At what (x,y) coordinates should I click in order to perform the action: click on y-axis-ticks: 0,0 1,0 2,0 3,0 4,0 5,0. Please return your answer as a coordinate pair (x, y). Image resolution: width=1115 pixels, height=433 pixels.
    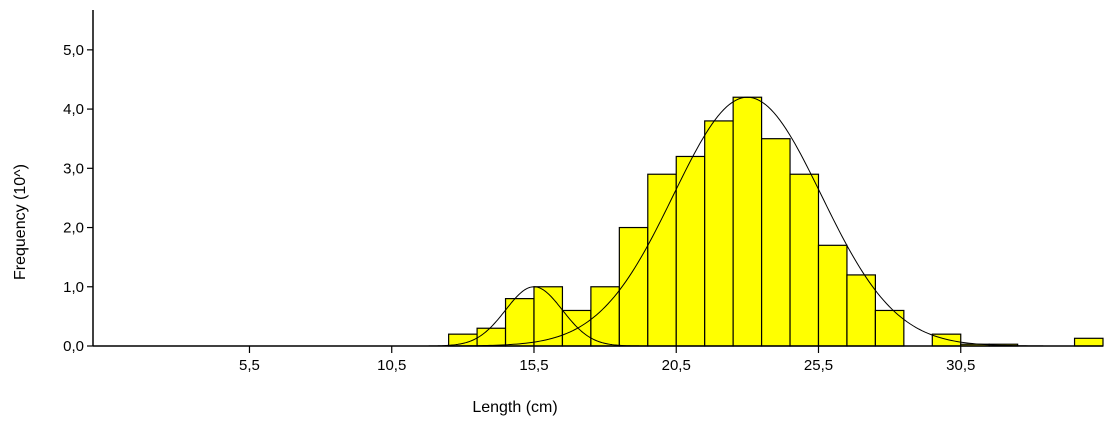
    Looking at the image, I should click on (78, 198).